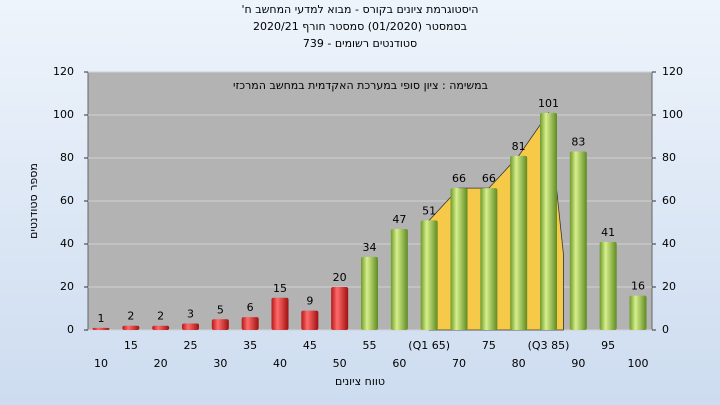  Describe the element at coordinates (638, 363) in the screenshot. I see `x-tick-label: 100` at that location.